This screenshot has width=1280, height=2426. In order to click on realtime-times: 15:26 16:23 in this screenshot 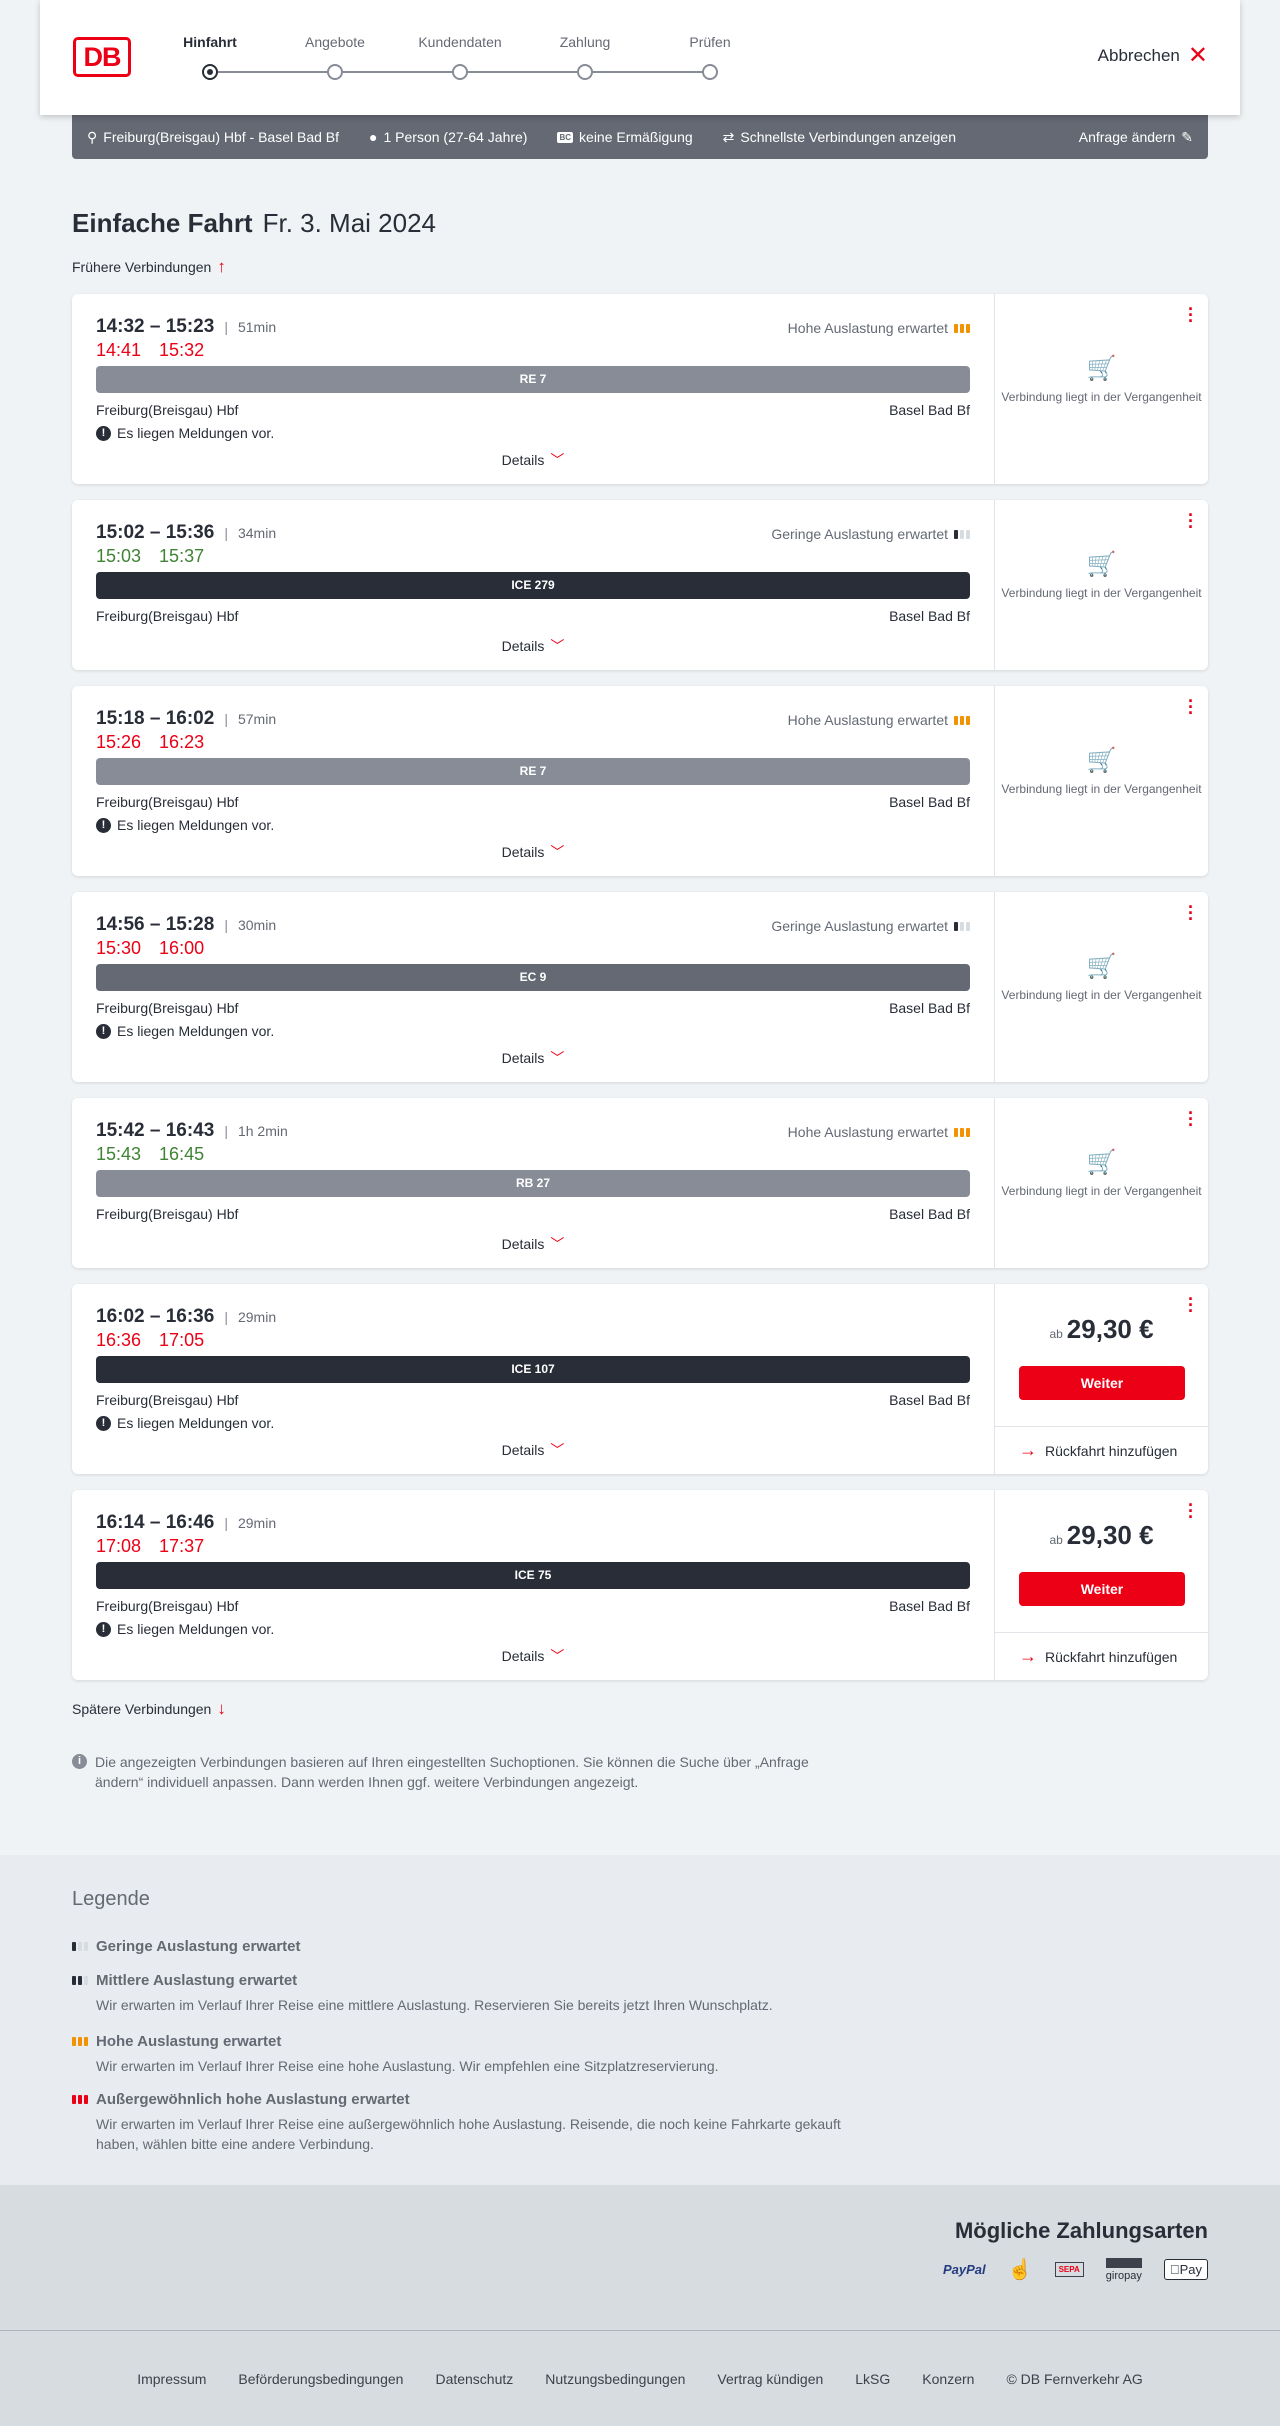, I will do `click(150, 742)`.